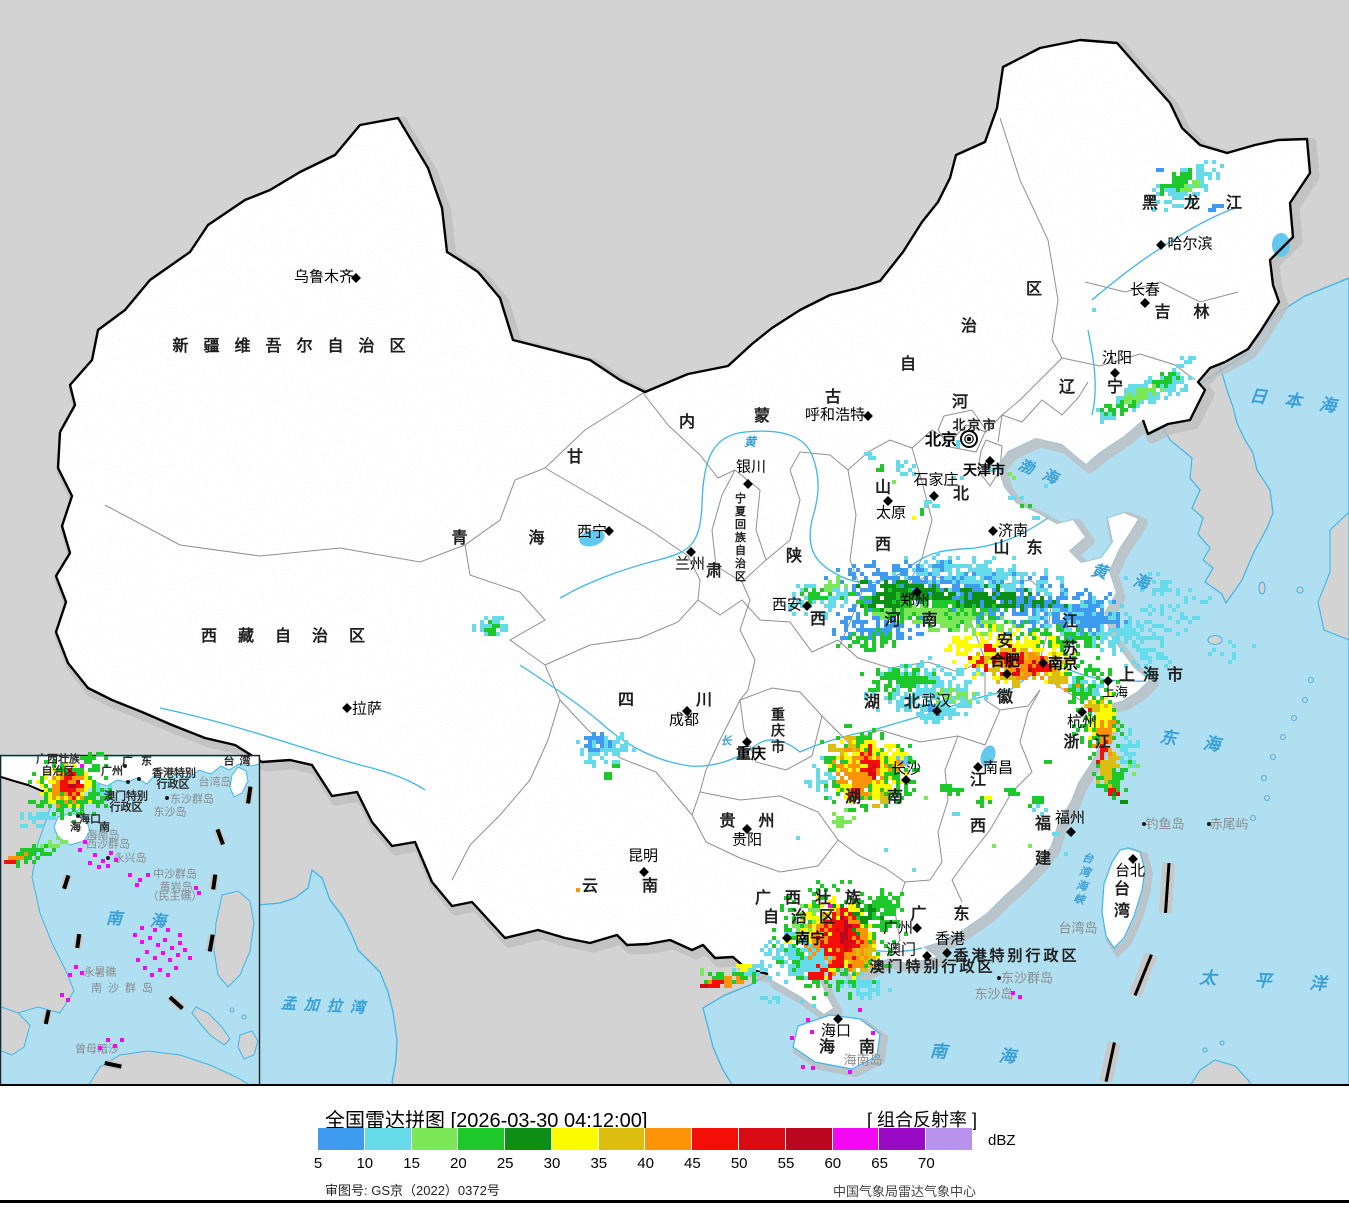 The height and width of the screenshot is (1208, 1349). I want to click on scale-value: 40, so click(645, 1163).